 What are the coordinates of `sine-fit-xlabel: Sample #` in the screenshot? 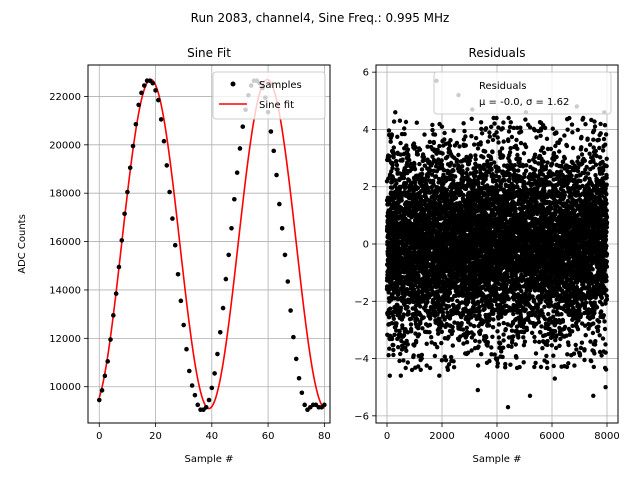 It's located at (208, 459).